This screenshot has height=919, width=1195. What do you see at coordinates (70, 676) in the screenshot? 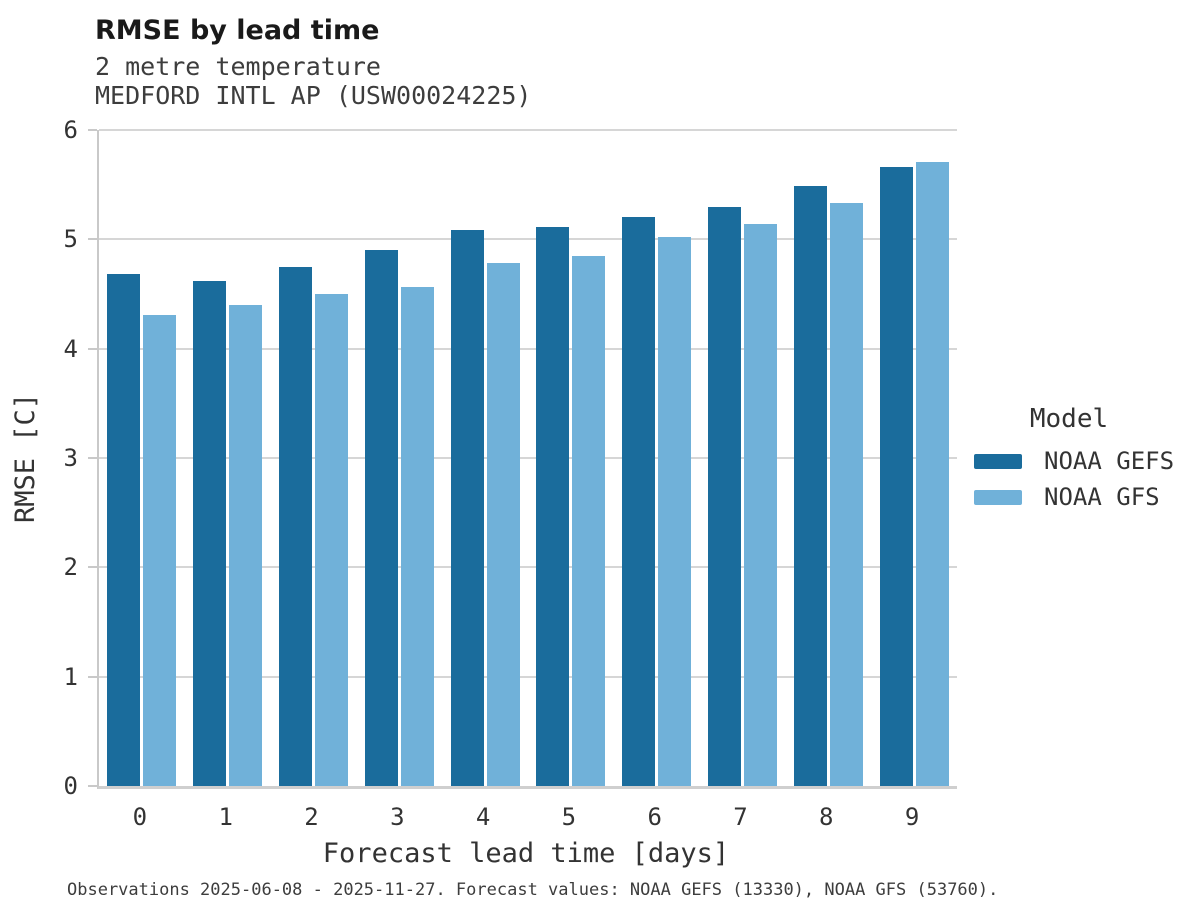
I see `y-tick-label-1: 1` at bounding box center [70, 676].